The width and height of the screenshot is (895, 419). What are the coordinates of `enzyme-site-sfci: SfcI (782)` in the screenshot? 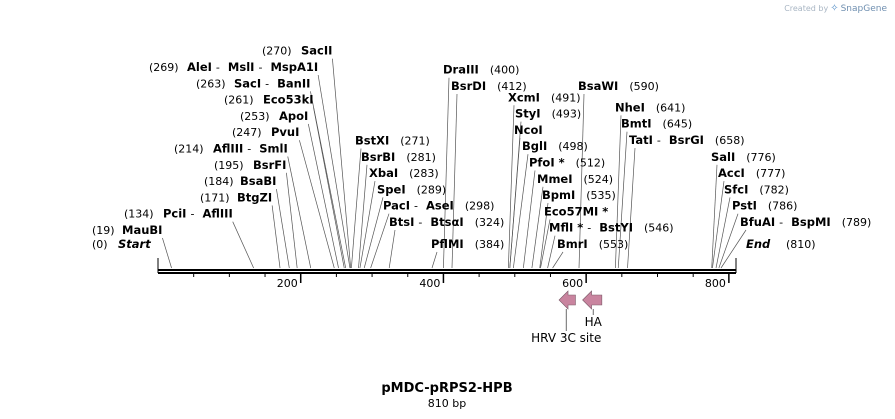 It's located at (756, 189).